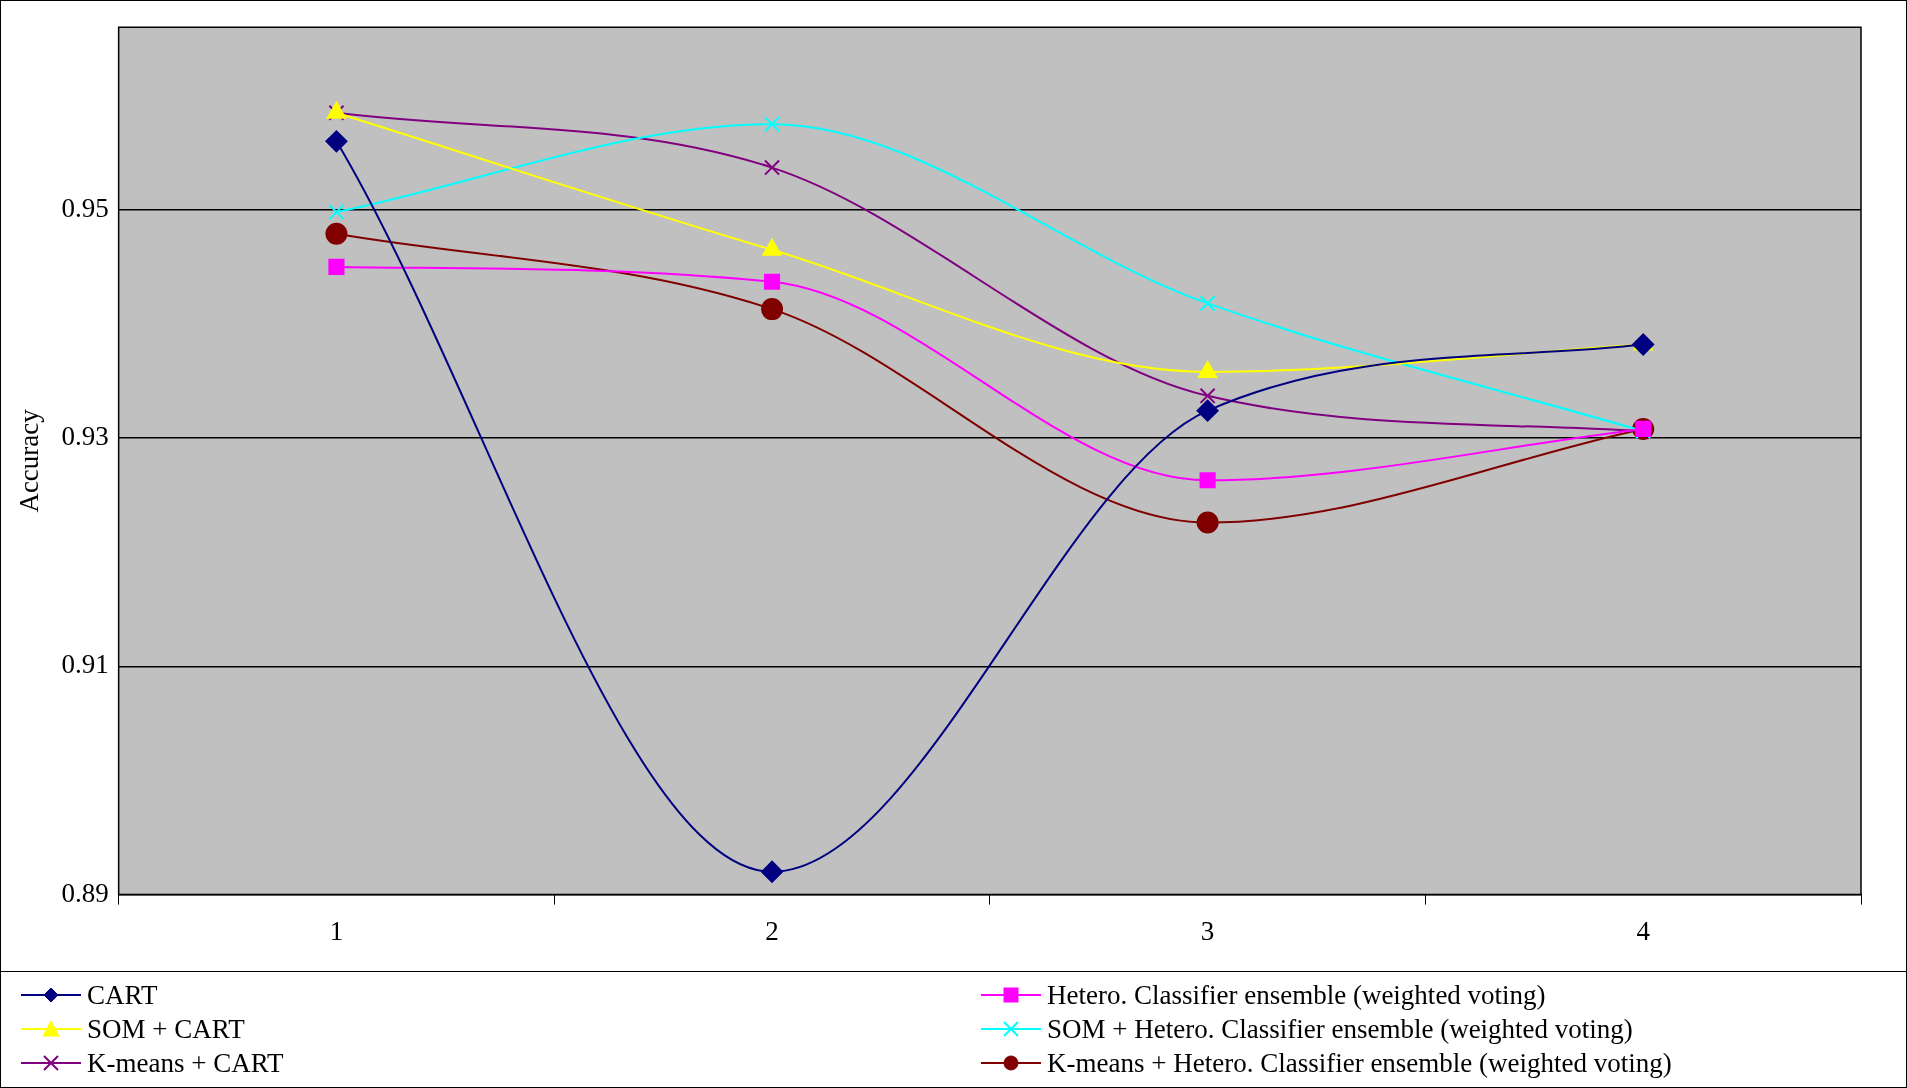 The width and height of the screenshot is (1907, 1088). What do you see at coordinates (1207, 930) in the screenshot?
I see `x-tick-label: 3` at bounding box center [1207, 930].